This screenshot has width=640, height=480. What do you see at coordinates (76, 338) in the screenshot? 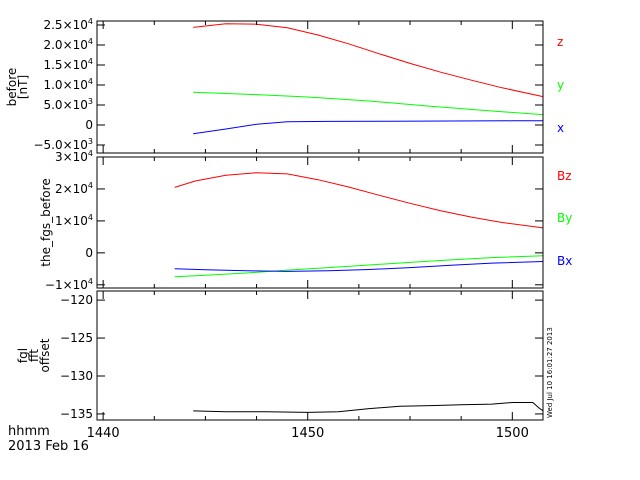
I see `y-tick-label: −125` at bounding box center [76, 338].